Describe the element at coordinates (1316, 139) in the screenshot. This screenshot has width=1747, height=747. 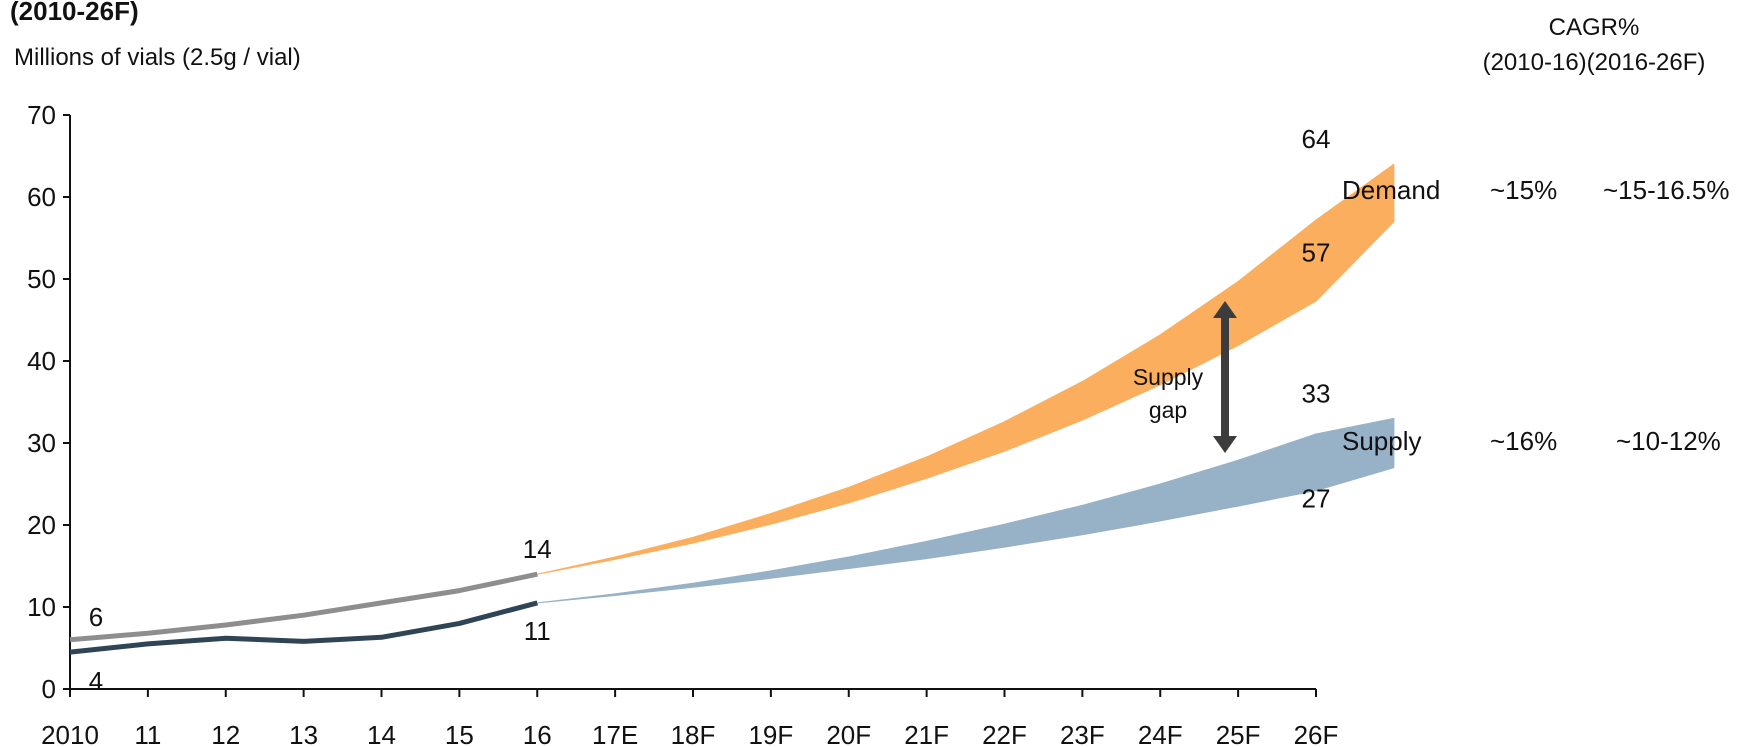
I see `point-label: 64` at that location.